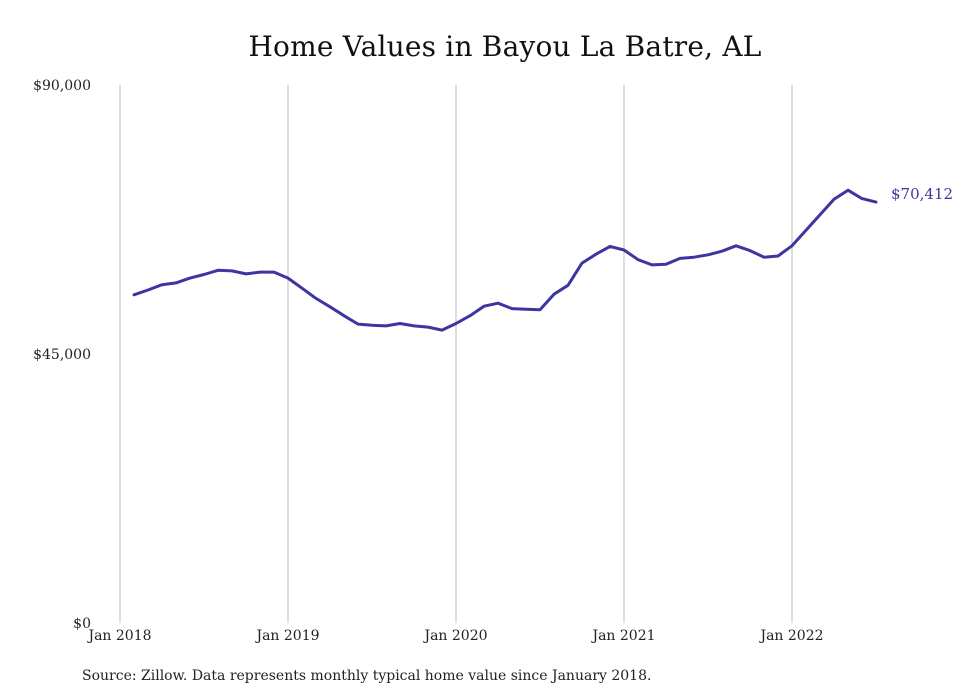  I want to click on x-tick-label-2: Jan 2020, so click(454, 636).